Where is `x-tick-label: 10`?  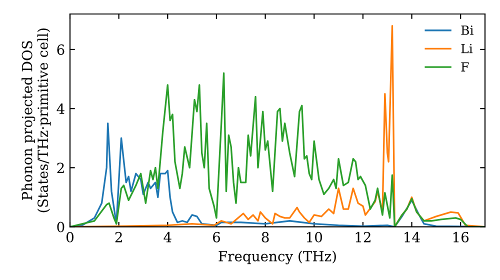 x-tick-label: 10 is located at coordinates (314, 237).